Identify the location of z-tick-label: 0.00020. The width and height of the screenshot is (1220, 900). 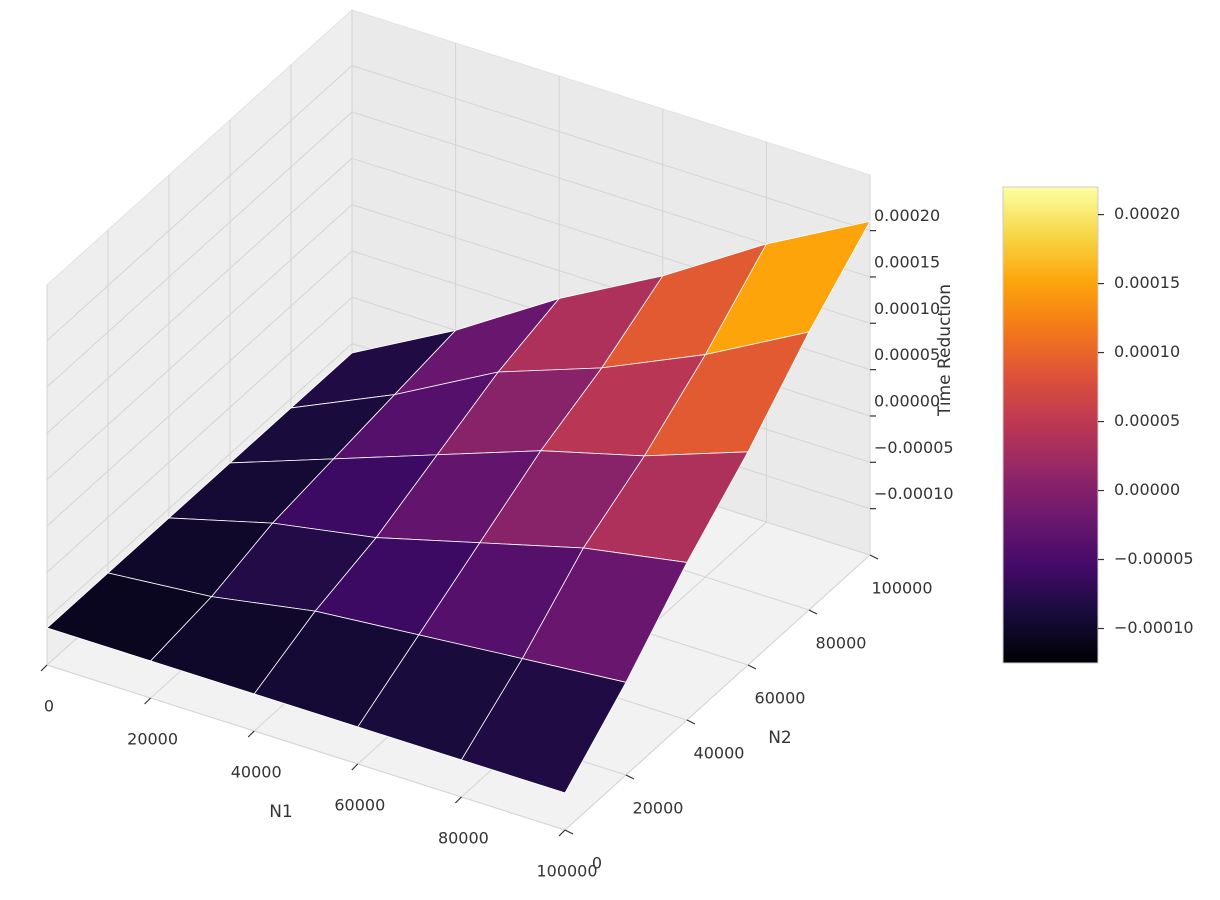
(907, 215).